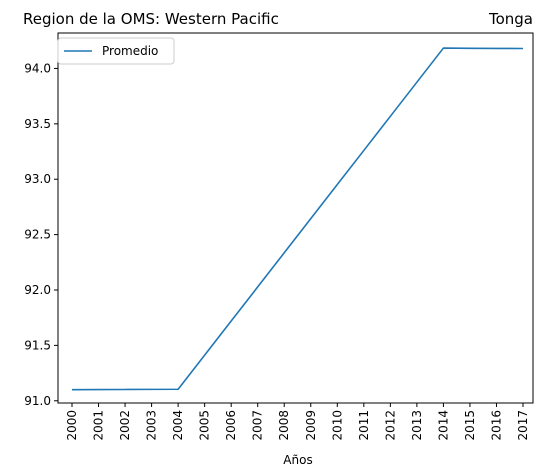 This screenshot has width=556, height=476. Describe the element at coordinates (523, 425) in the screenshot. I see `x-tick-label: 2017` at that location.